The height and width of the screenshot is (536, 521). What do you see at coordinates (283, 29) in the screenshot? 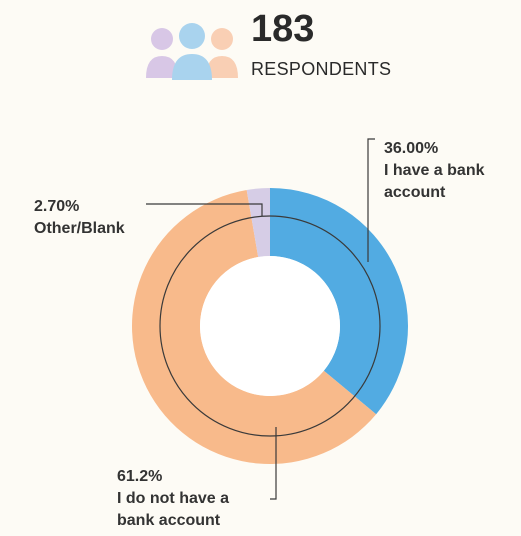
I see `respondent-count: 183` at bounding box center [283, 29].